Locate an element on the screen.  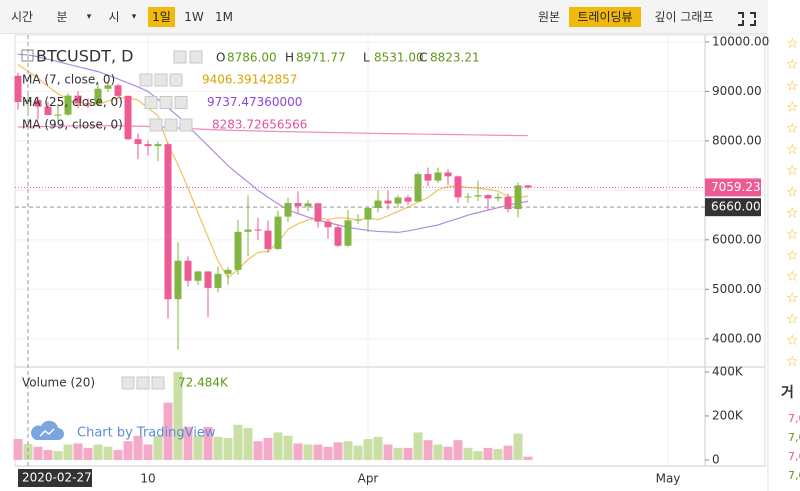
ma-name: MA (7, close, 0) is located at coordinates (68, 80).